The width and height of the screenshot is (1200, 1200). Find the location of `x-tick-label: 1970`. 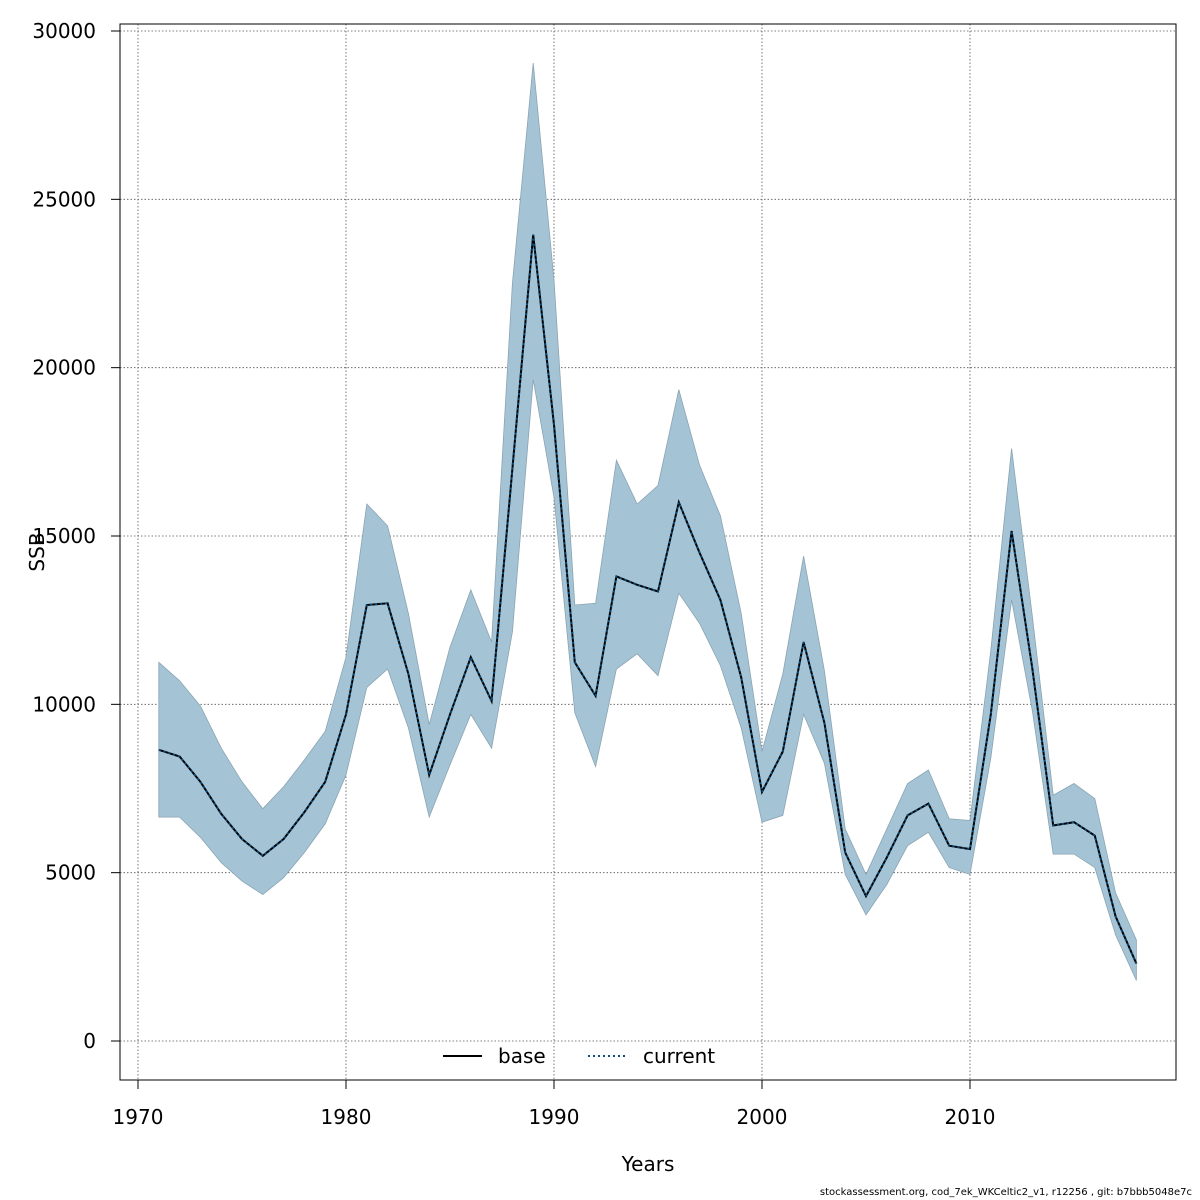

x-tick-label: 1970 is located at coordinates (138, 1117).